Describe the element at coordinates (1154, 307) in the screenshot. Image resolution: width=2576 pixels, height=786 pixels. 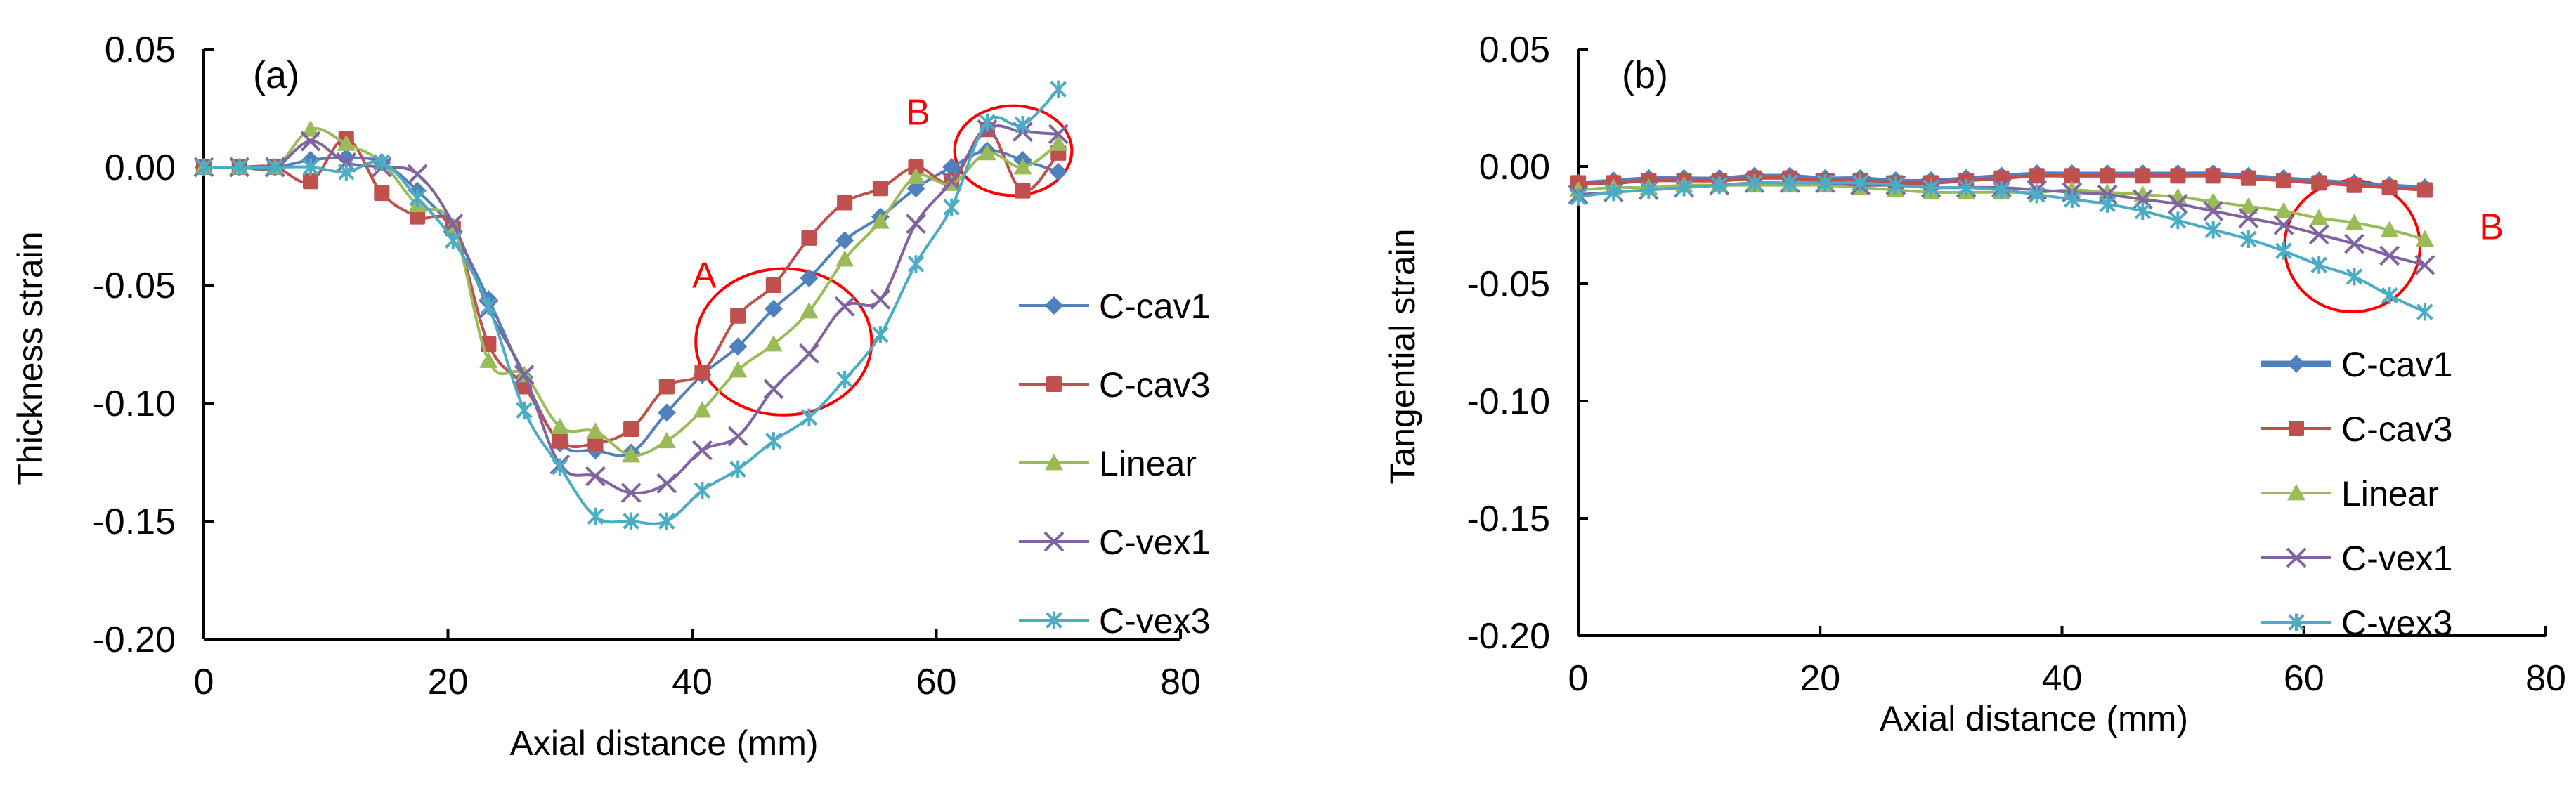
I see `legend-label: C-cav1` at that location.